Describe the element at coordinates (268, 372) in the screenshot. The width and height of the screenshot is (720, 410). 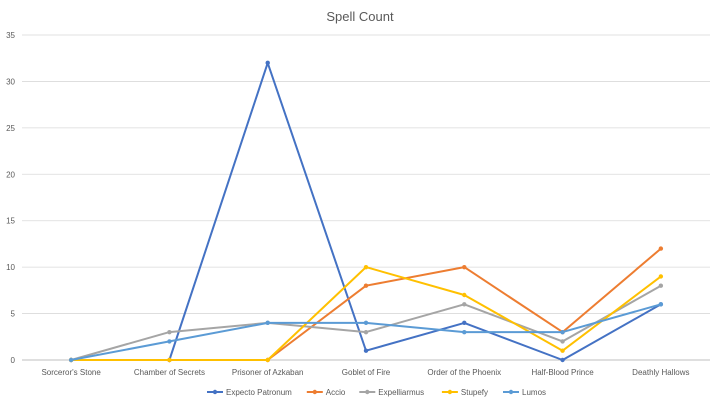
I see `x-tick-label: Prisoner of Azkaban` at that location.